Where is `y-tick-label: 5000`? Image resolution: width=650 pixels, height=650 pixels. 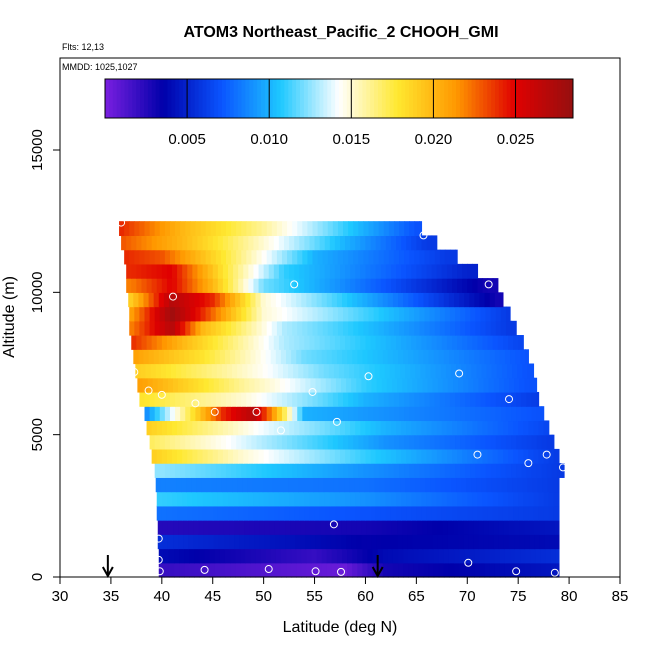
y-tick-label: 5000 is located at coordinates (37, 434).